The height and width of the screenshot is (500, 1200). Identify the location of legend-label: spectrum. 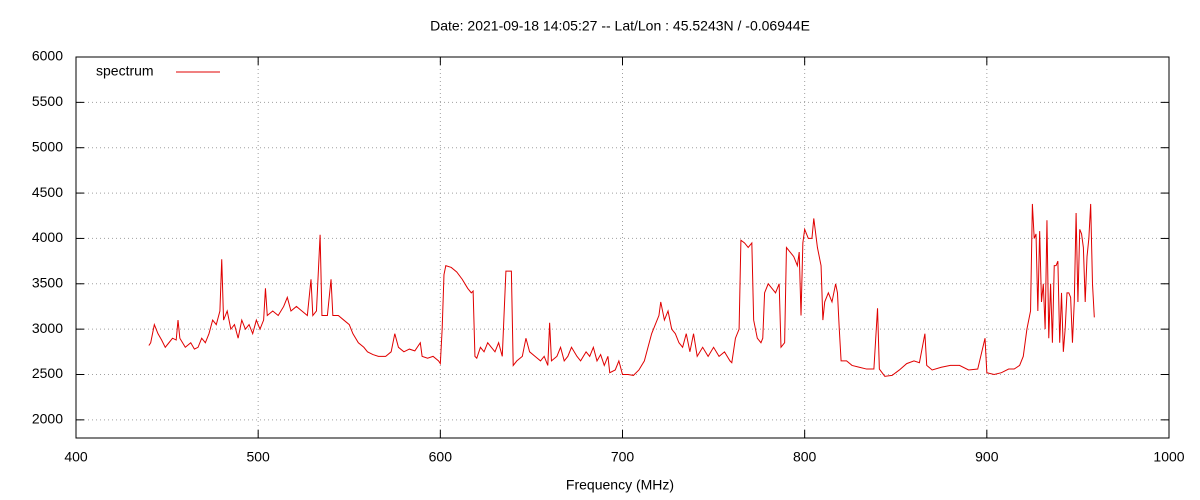
(125, 71).